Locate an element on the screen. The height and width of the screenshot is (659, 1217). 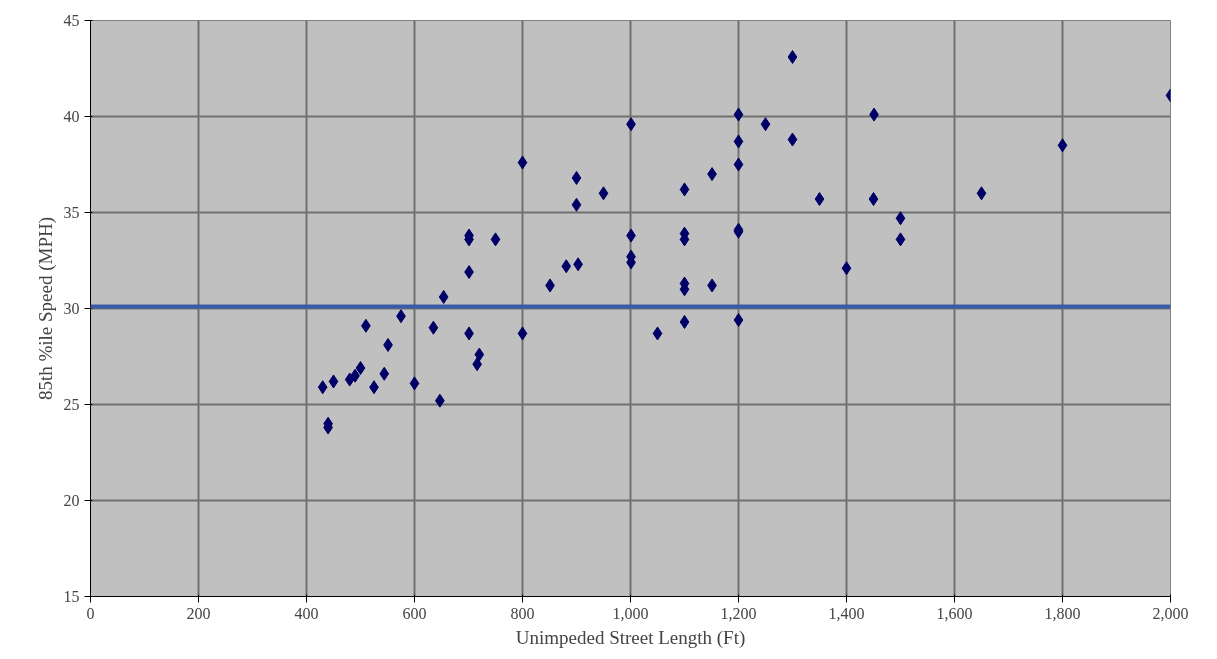
y-axis-title: 85th %ile Speed (MPH) is located at coordinates (45, 308).